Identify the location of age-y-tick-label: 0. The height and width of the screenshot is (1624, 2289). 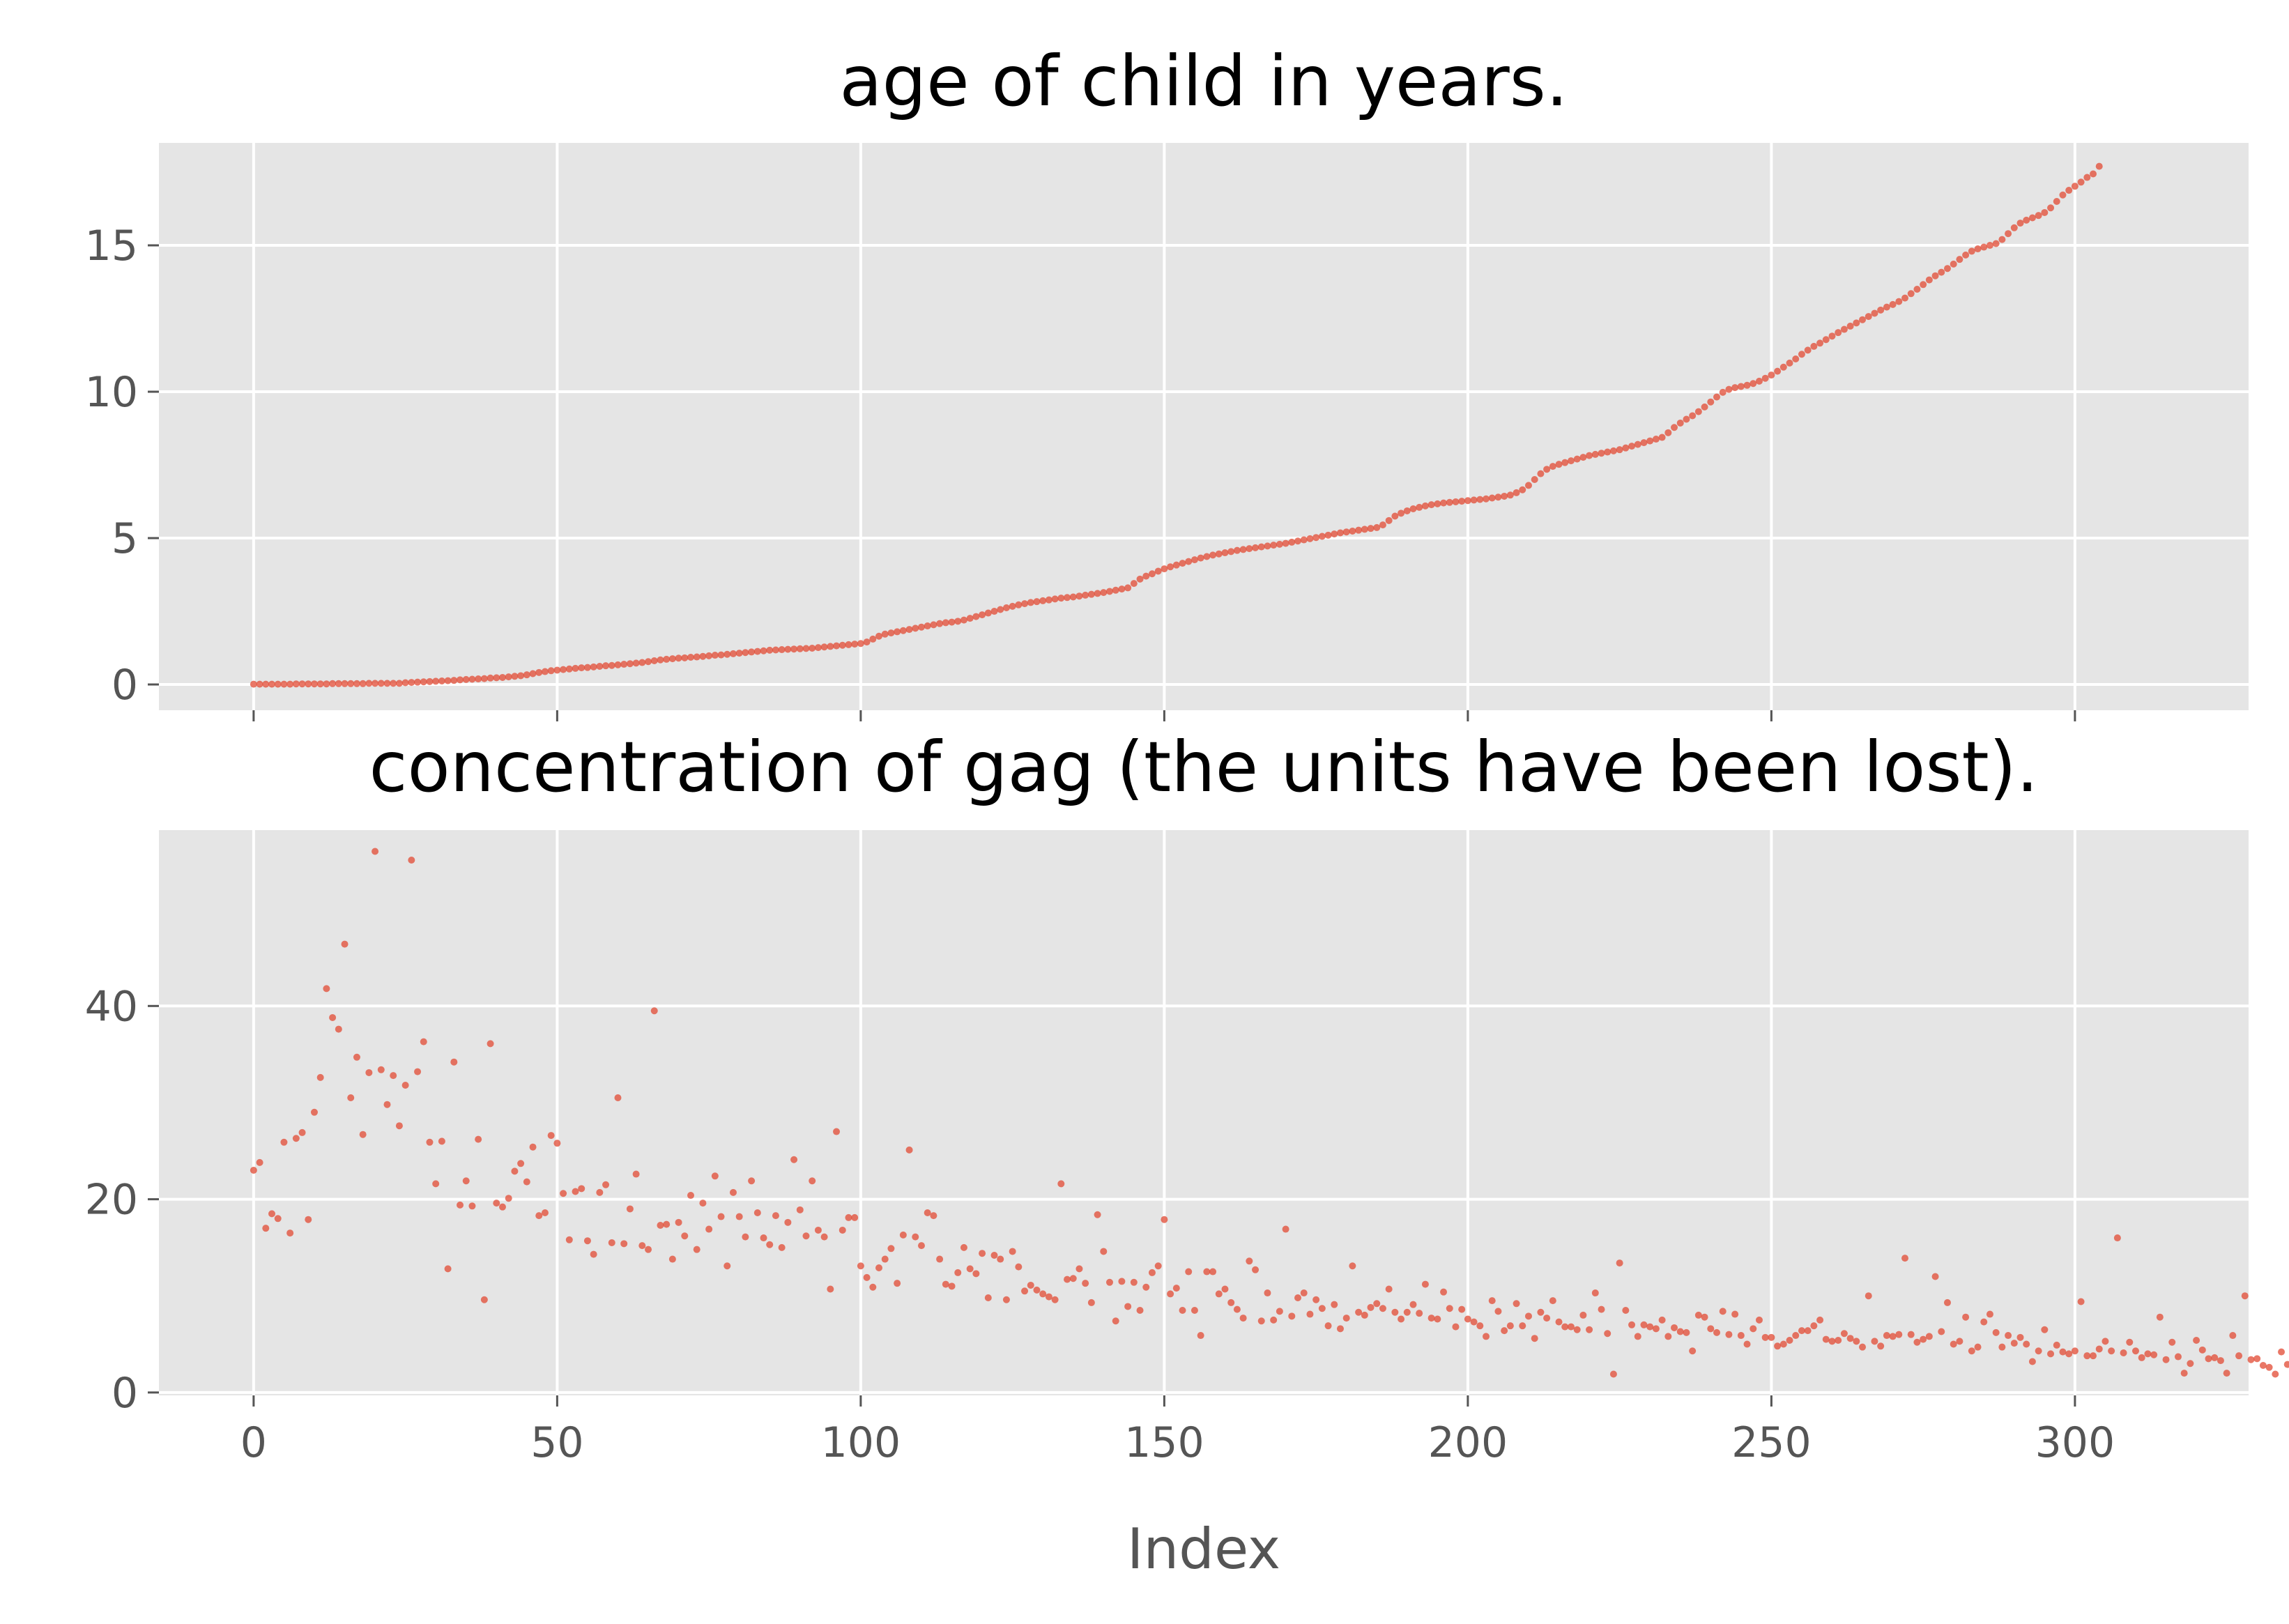
(125, 685).